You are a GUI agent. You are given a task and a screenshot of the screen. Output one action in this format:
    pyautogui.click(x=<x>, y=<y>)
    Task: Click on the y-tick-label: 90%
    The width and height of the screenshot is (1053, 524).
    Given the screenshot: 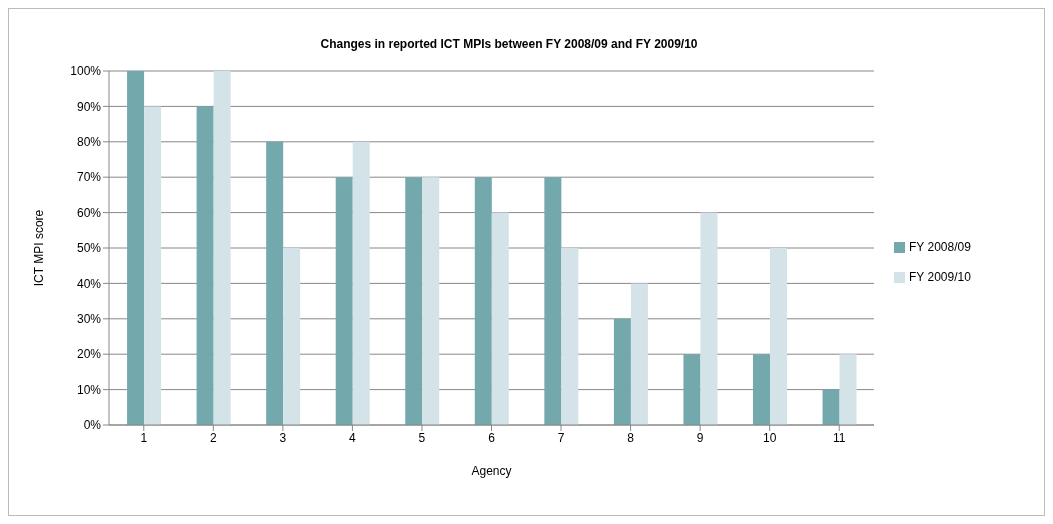 What is the action you would take?
    pyautogui.click(x=89, y=106)
    